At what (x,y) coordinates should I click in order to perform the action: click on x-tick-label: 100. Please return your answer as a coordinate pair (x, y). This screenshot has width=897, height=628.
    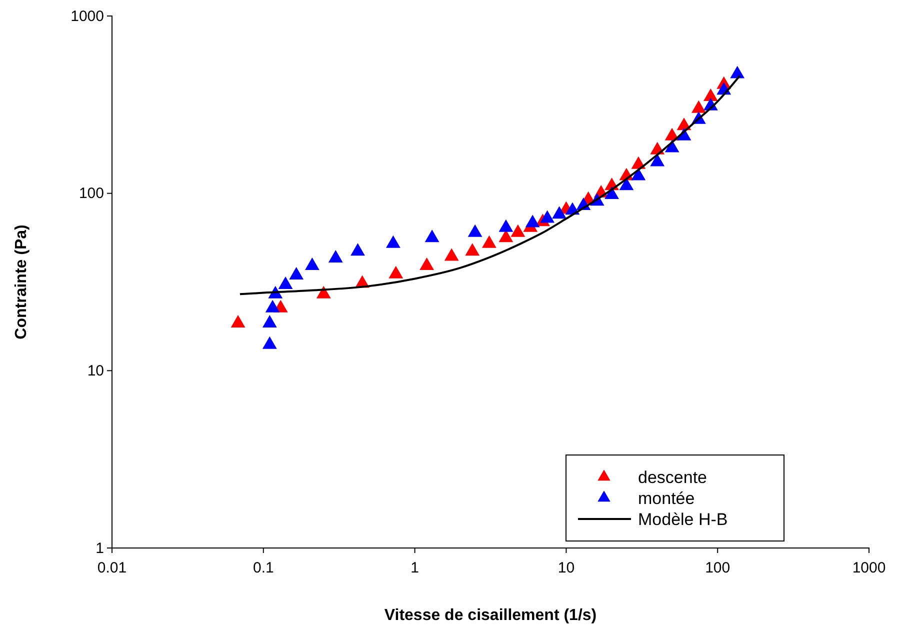
    Looking at the image, I should click on (717, 568).